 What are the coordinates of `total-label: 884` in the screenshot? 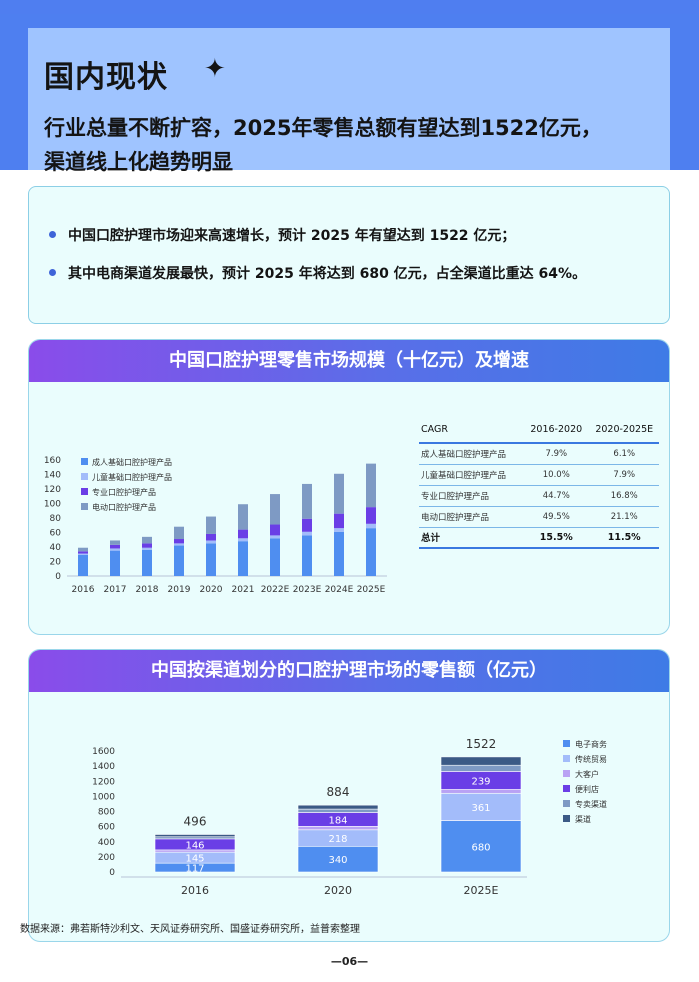 It's located at (338, 792).